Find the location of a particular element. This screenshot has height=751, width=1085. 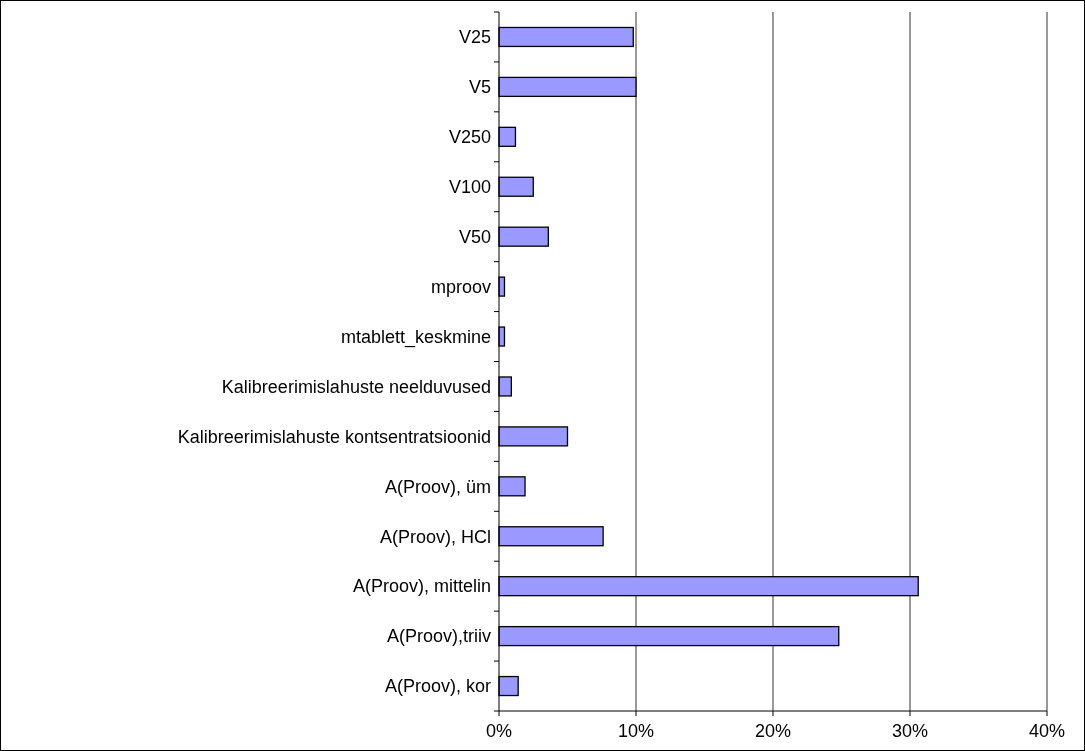

y-tick-label: V250 is located at coordinates (469, 137).